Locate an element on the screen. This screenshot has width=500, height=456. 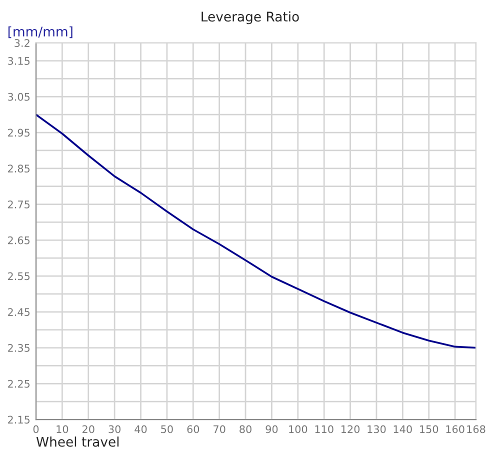
chart-title: Leverage Ratio is located at coordinates (250, 17).